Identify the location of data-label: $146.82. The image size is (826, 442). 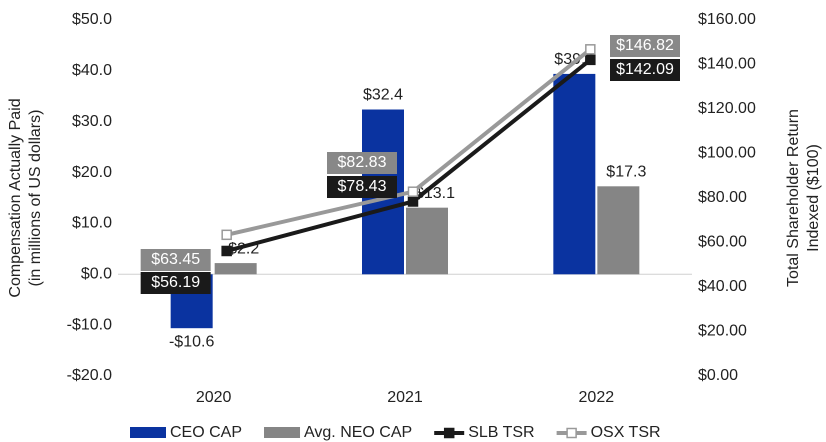
(645, 45).